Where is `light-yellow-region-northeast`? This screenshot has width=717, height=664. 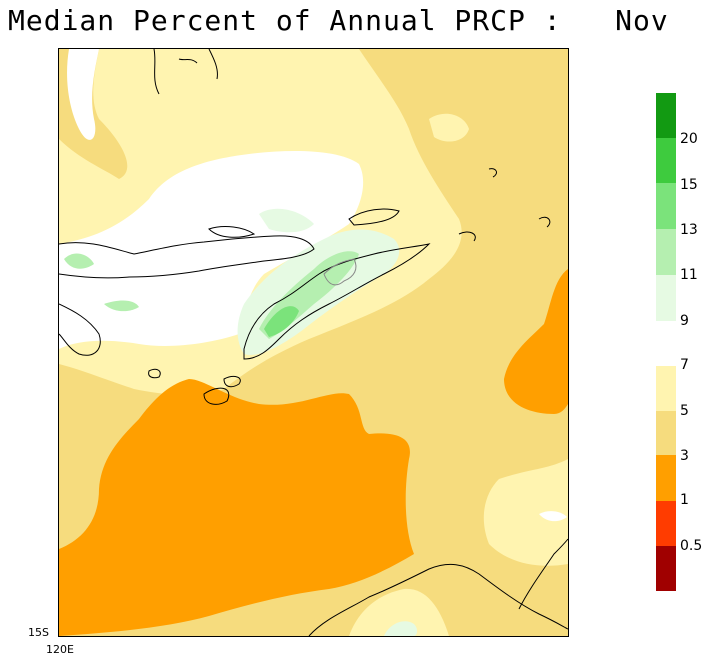 light-yellow-region-northeast is located at coordinates (449, 127).